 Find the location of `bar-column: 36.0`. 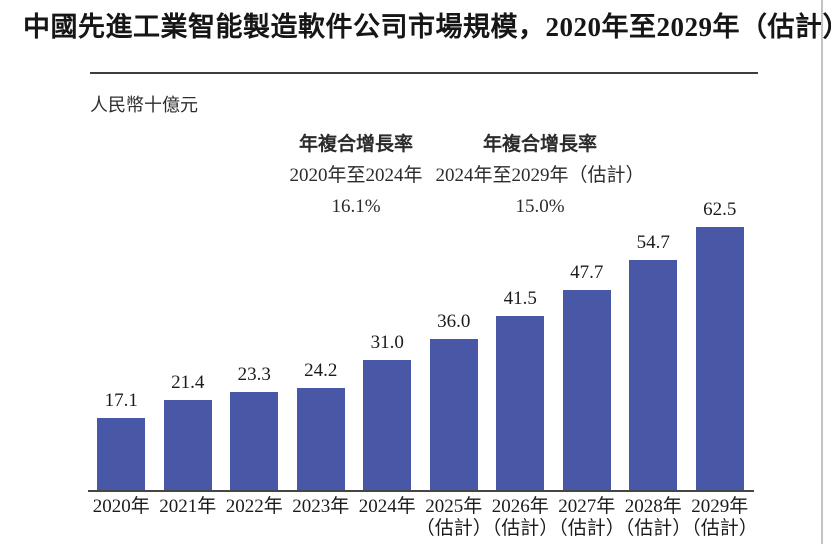

bar-column: 36.0 is located at coordinates (454, 400).